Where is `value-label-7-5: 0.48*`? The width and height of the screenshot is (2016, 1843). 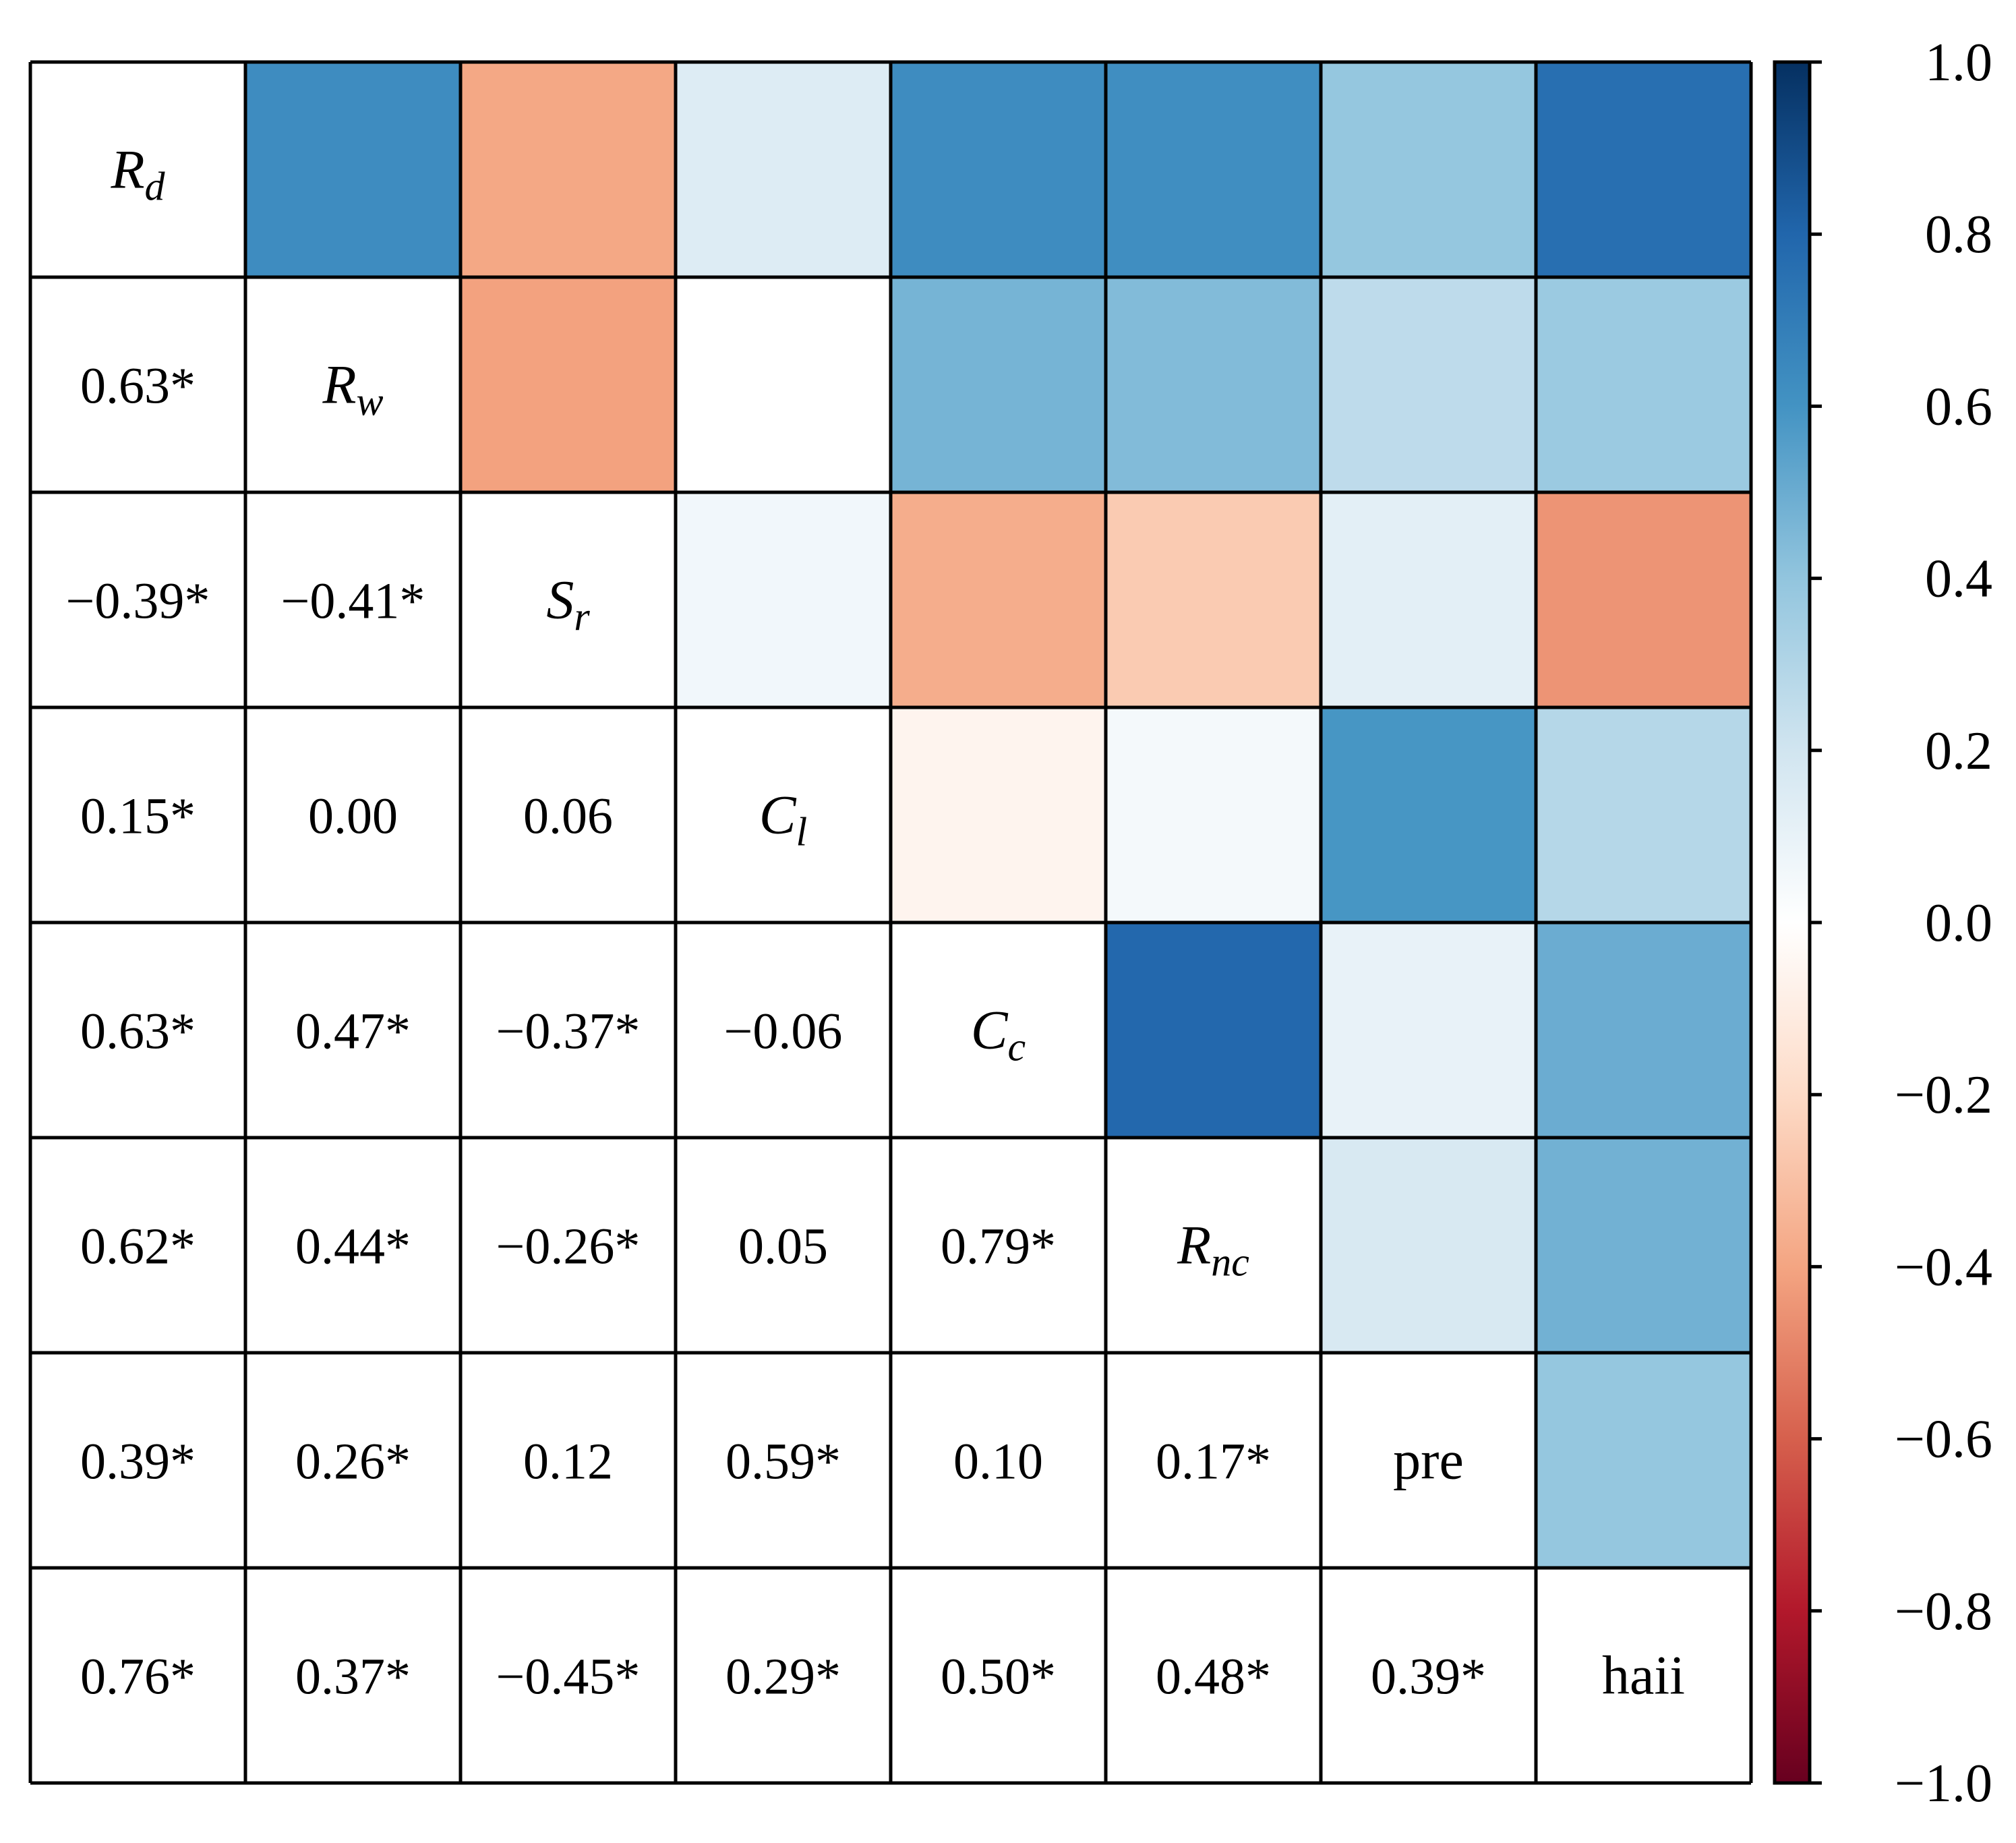
value-label-7-5: 0.48* is located at coordinates (1213, 1677).